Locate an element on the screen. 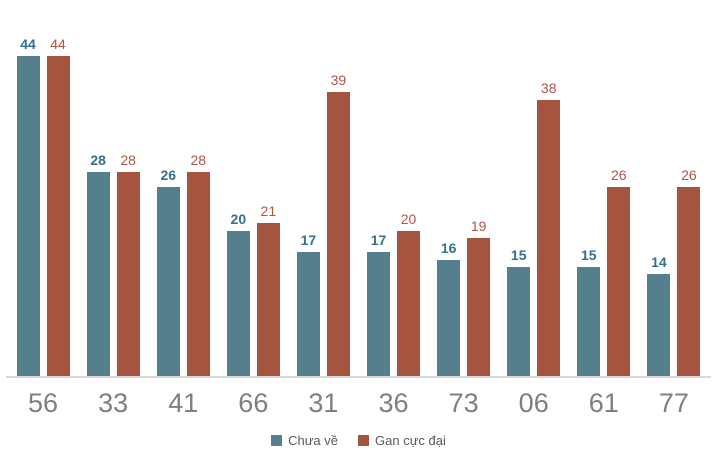  legend-label: Chưa về is located at coordinates (313, 440).